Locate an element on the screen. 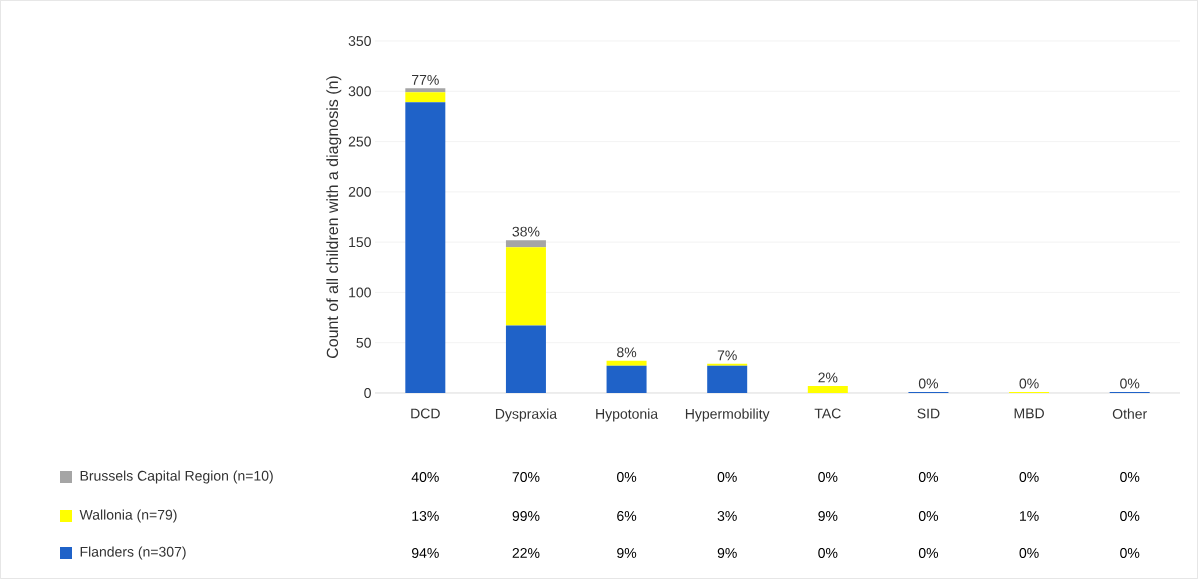  y-tick-label: 100 is located at coordinates (360, 292).